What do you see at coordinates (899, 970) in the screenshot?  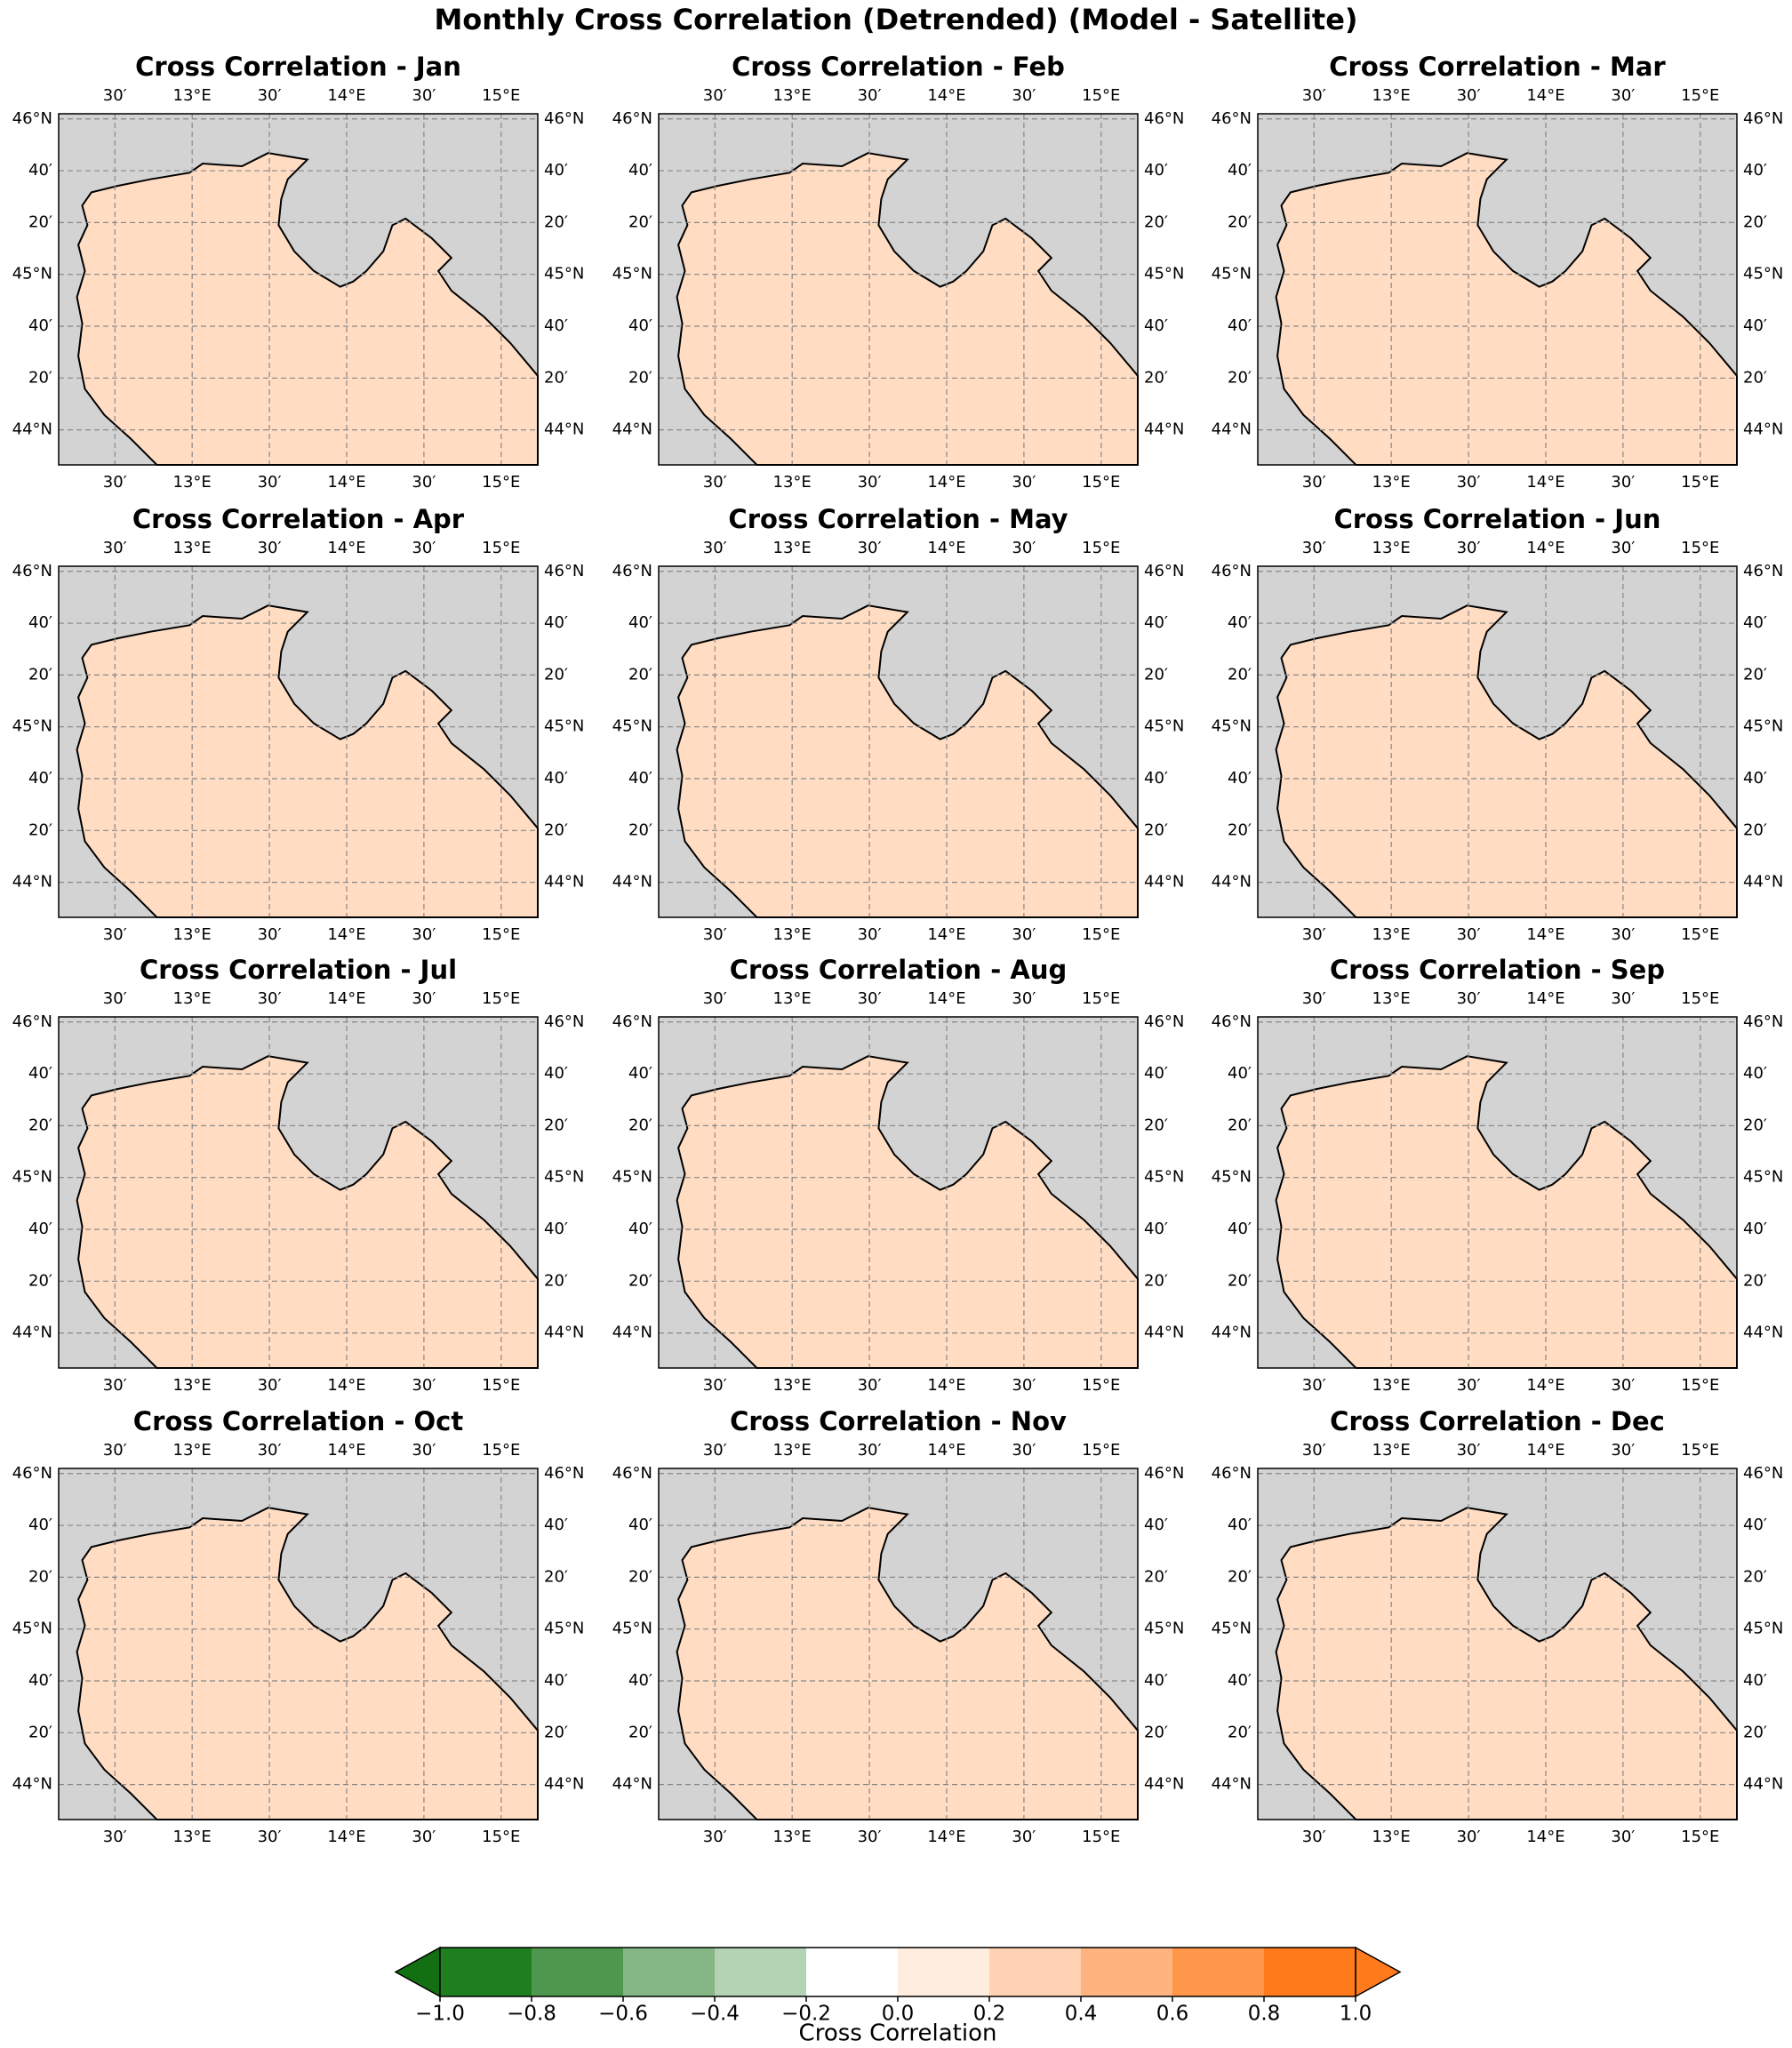 I see `panel-title: Cross Correlation - Aug` at bounding box center [899, 970].